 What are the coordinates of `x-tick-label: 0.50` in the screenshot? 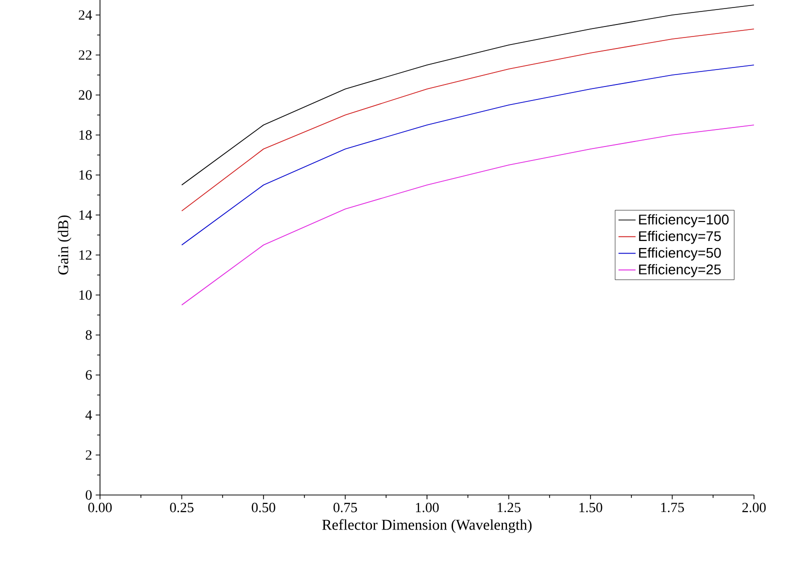 It's located at (264, 507).